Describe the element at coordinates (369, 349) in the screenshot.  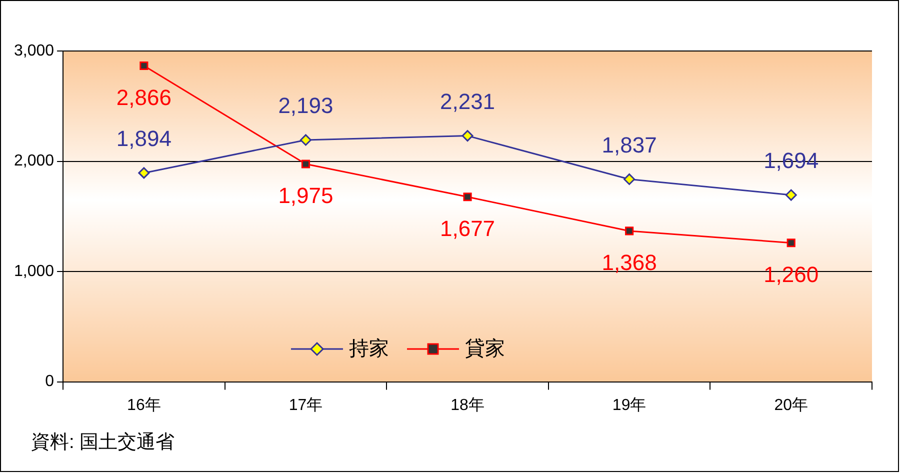
I see `legend-label: 持家` at that location.